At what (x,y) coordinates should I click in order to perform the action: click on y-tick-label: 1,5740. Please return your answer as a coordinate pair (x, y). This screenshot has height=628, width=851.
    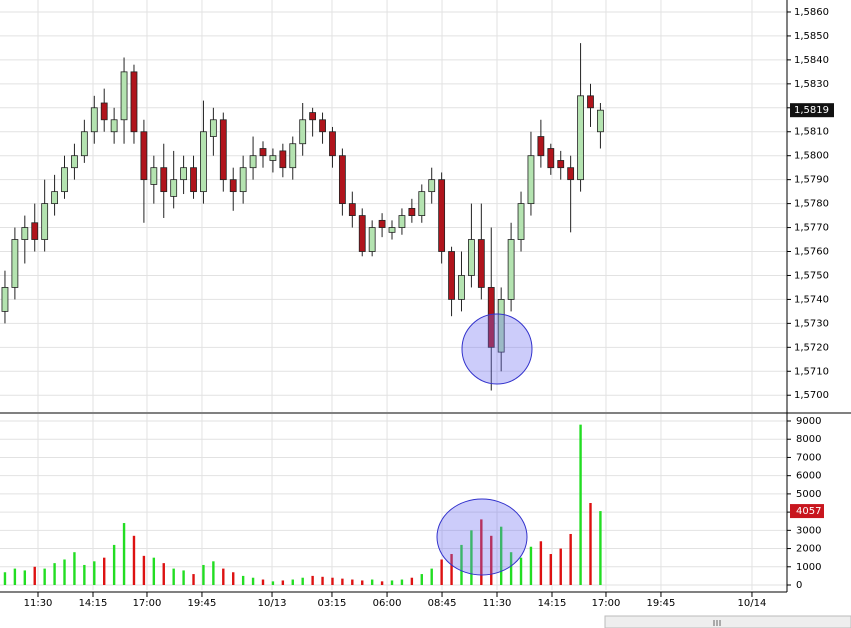
    Looking at the image, I should click on (811, 299).